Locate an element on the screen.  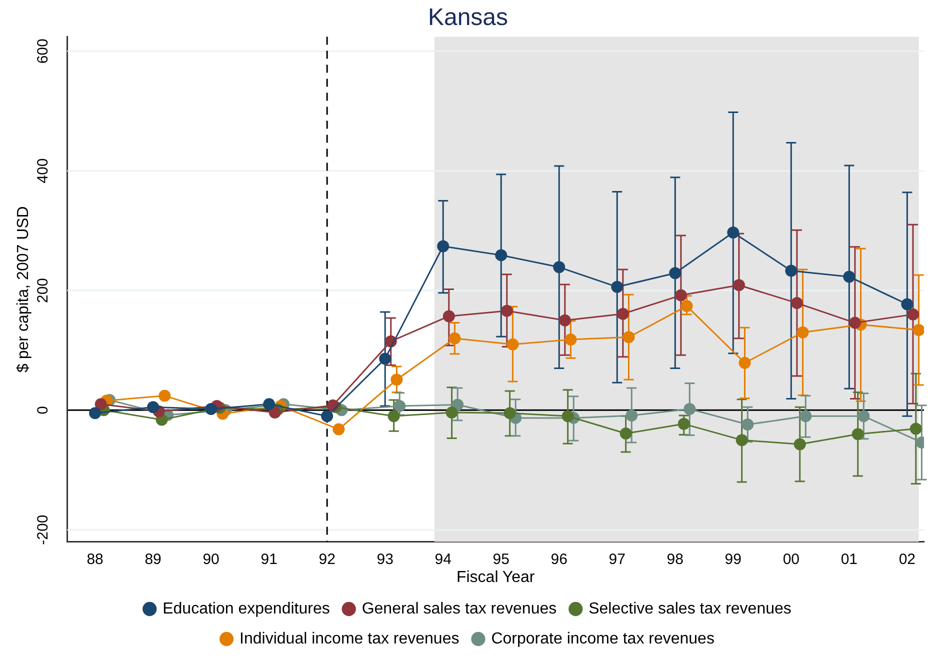
x-tick-label: 93 is located at coordinates (385, 559).